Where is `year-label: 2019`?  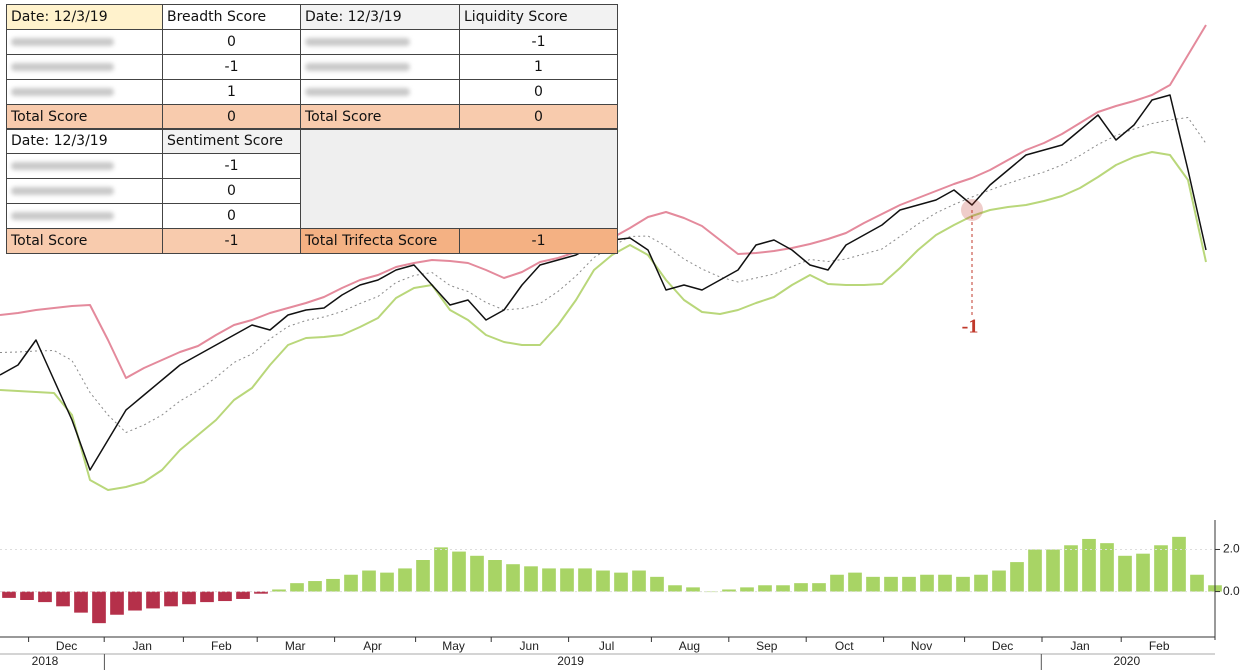
year-label: 2019 is located at coordinates (570, 661).